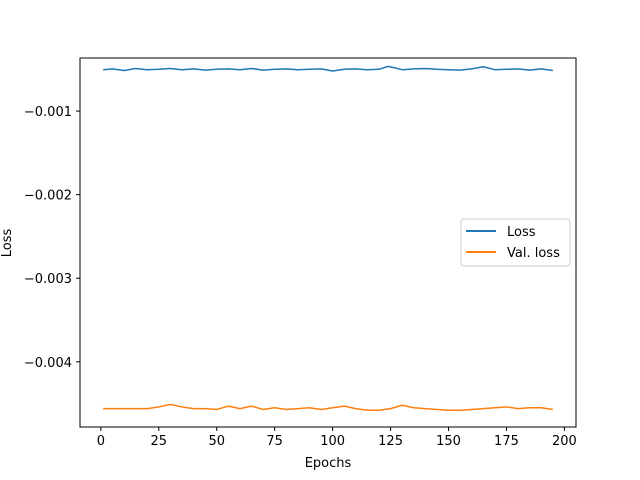  I want to click on x-tick-label: 125, so click(390, 441).